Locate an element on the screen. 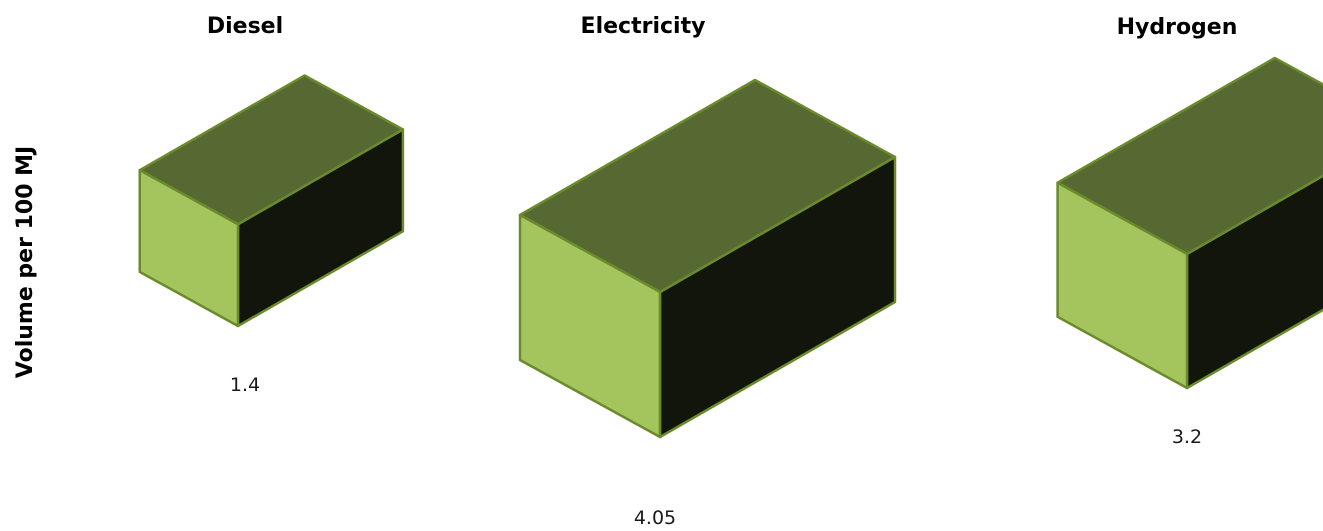 This screenshot has width=1323, height=531. value-label-electricity: 4.05 is located at coordinates (655, 518).